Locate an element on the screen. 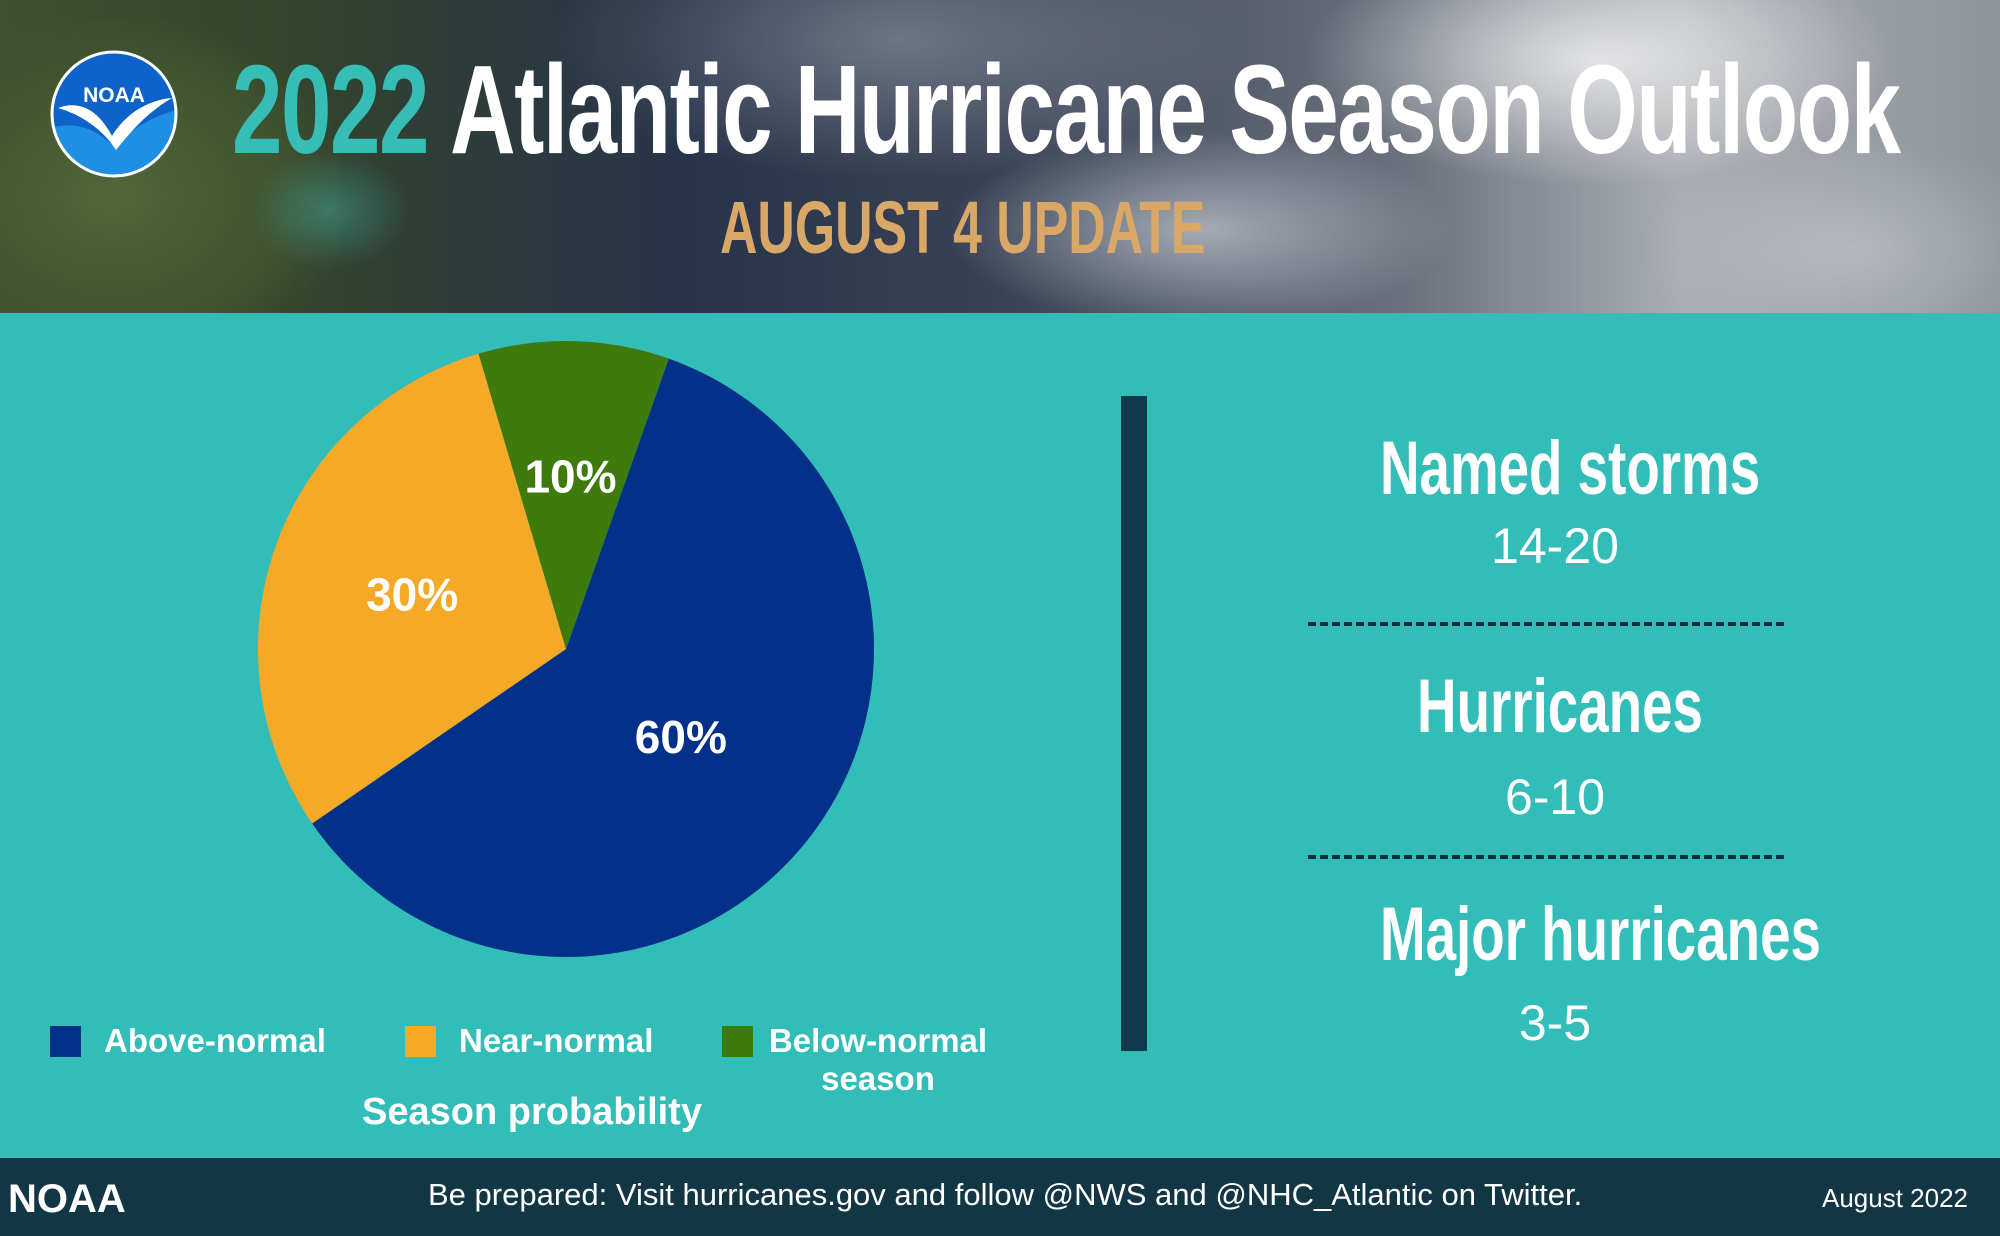 The image size is (2000, 1236). pie-label-below-normal: 10% is located at coordinates (570, 477).